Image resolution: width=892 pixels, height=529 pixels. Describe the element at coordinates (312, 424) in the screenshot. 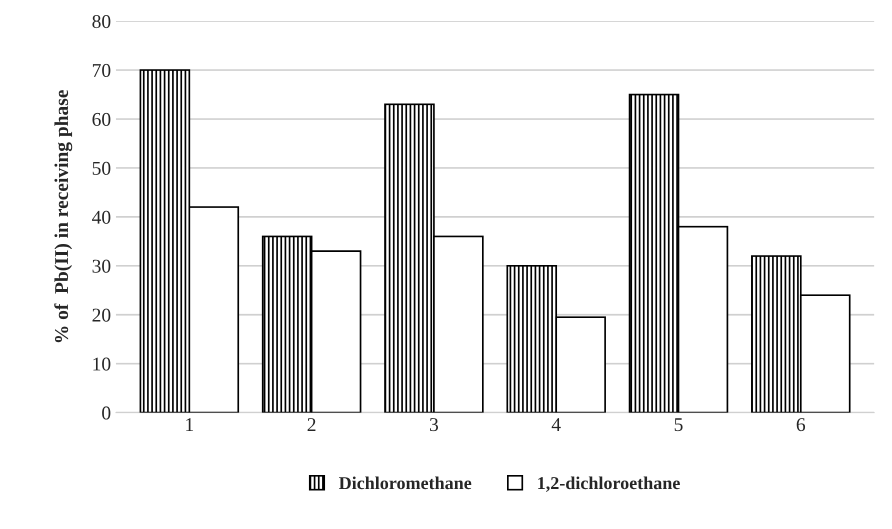

I see `x-tick-label: 2` at that location.